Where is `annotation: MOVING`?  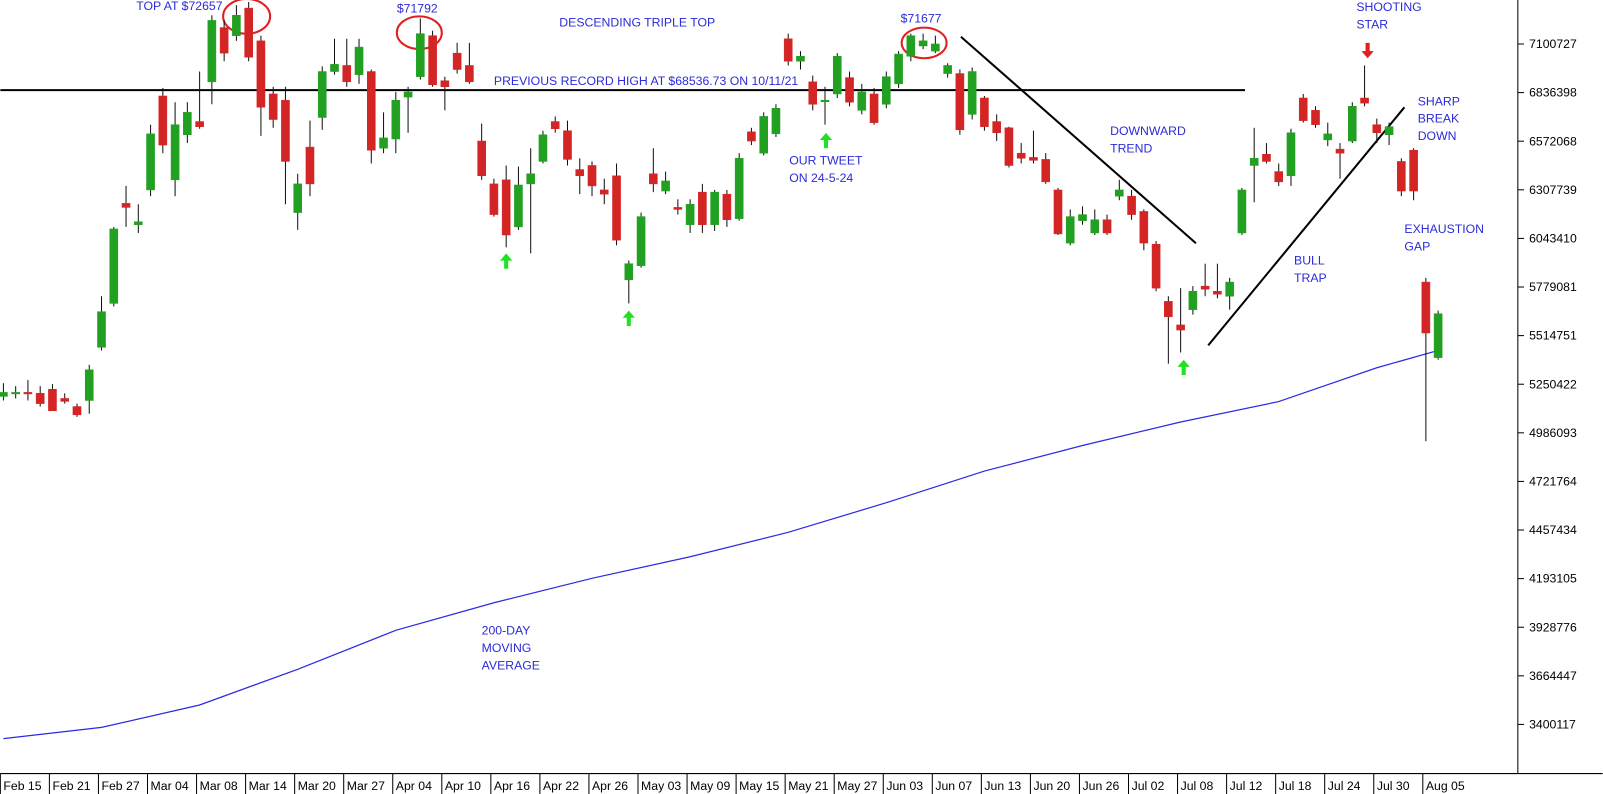 annotation: MOVING is located at coordinates (507, 648).